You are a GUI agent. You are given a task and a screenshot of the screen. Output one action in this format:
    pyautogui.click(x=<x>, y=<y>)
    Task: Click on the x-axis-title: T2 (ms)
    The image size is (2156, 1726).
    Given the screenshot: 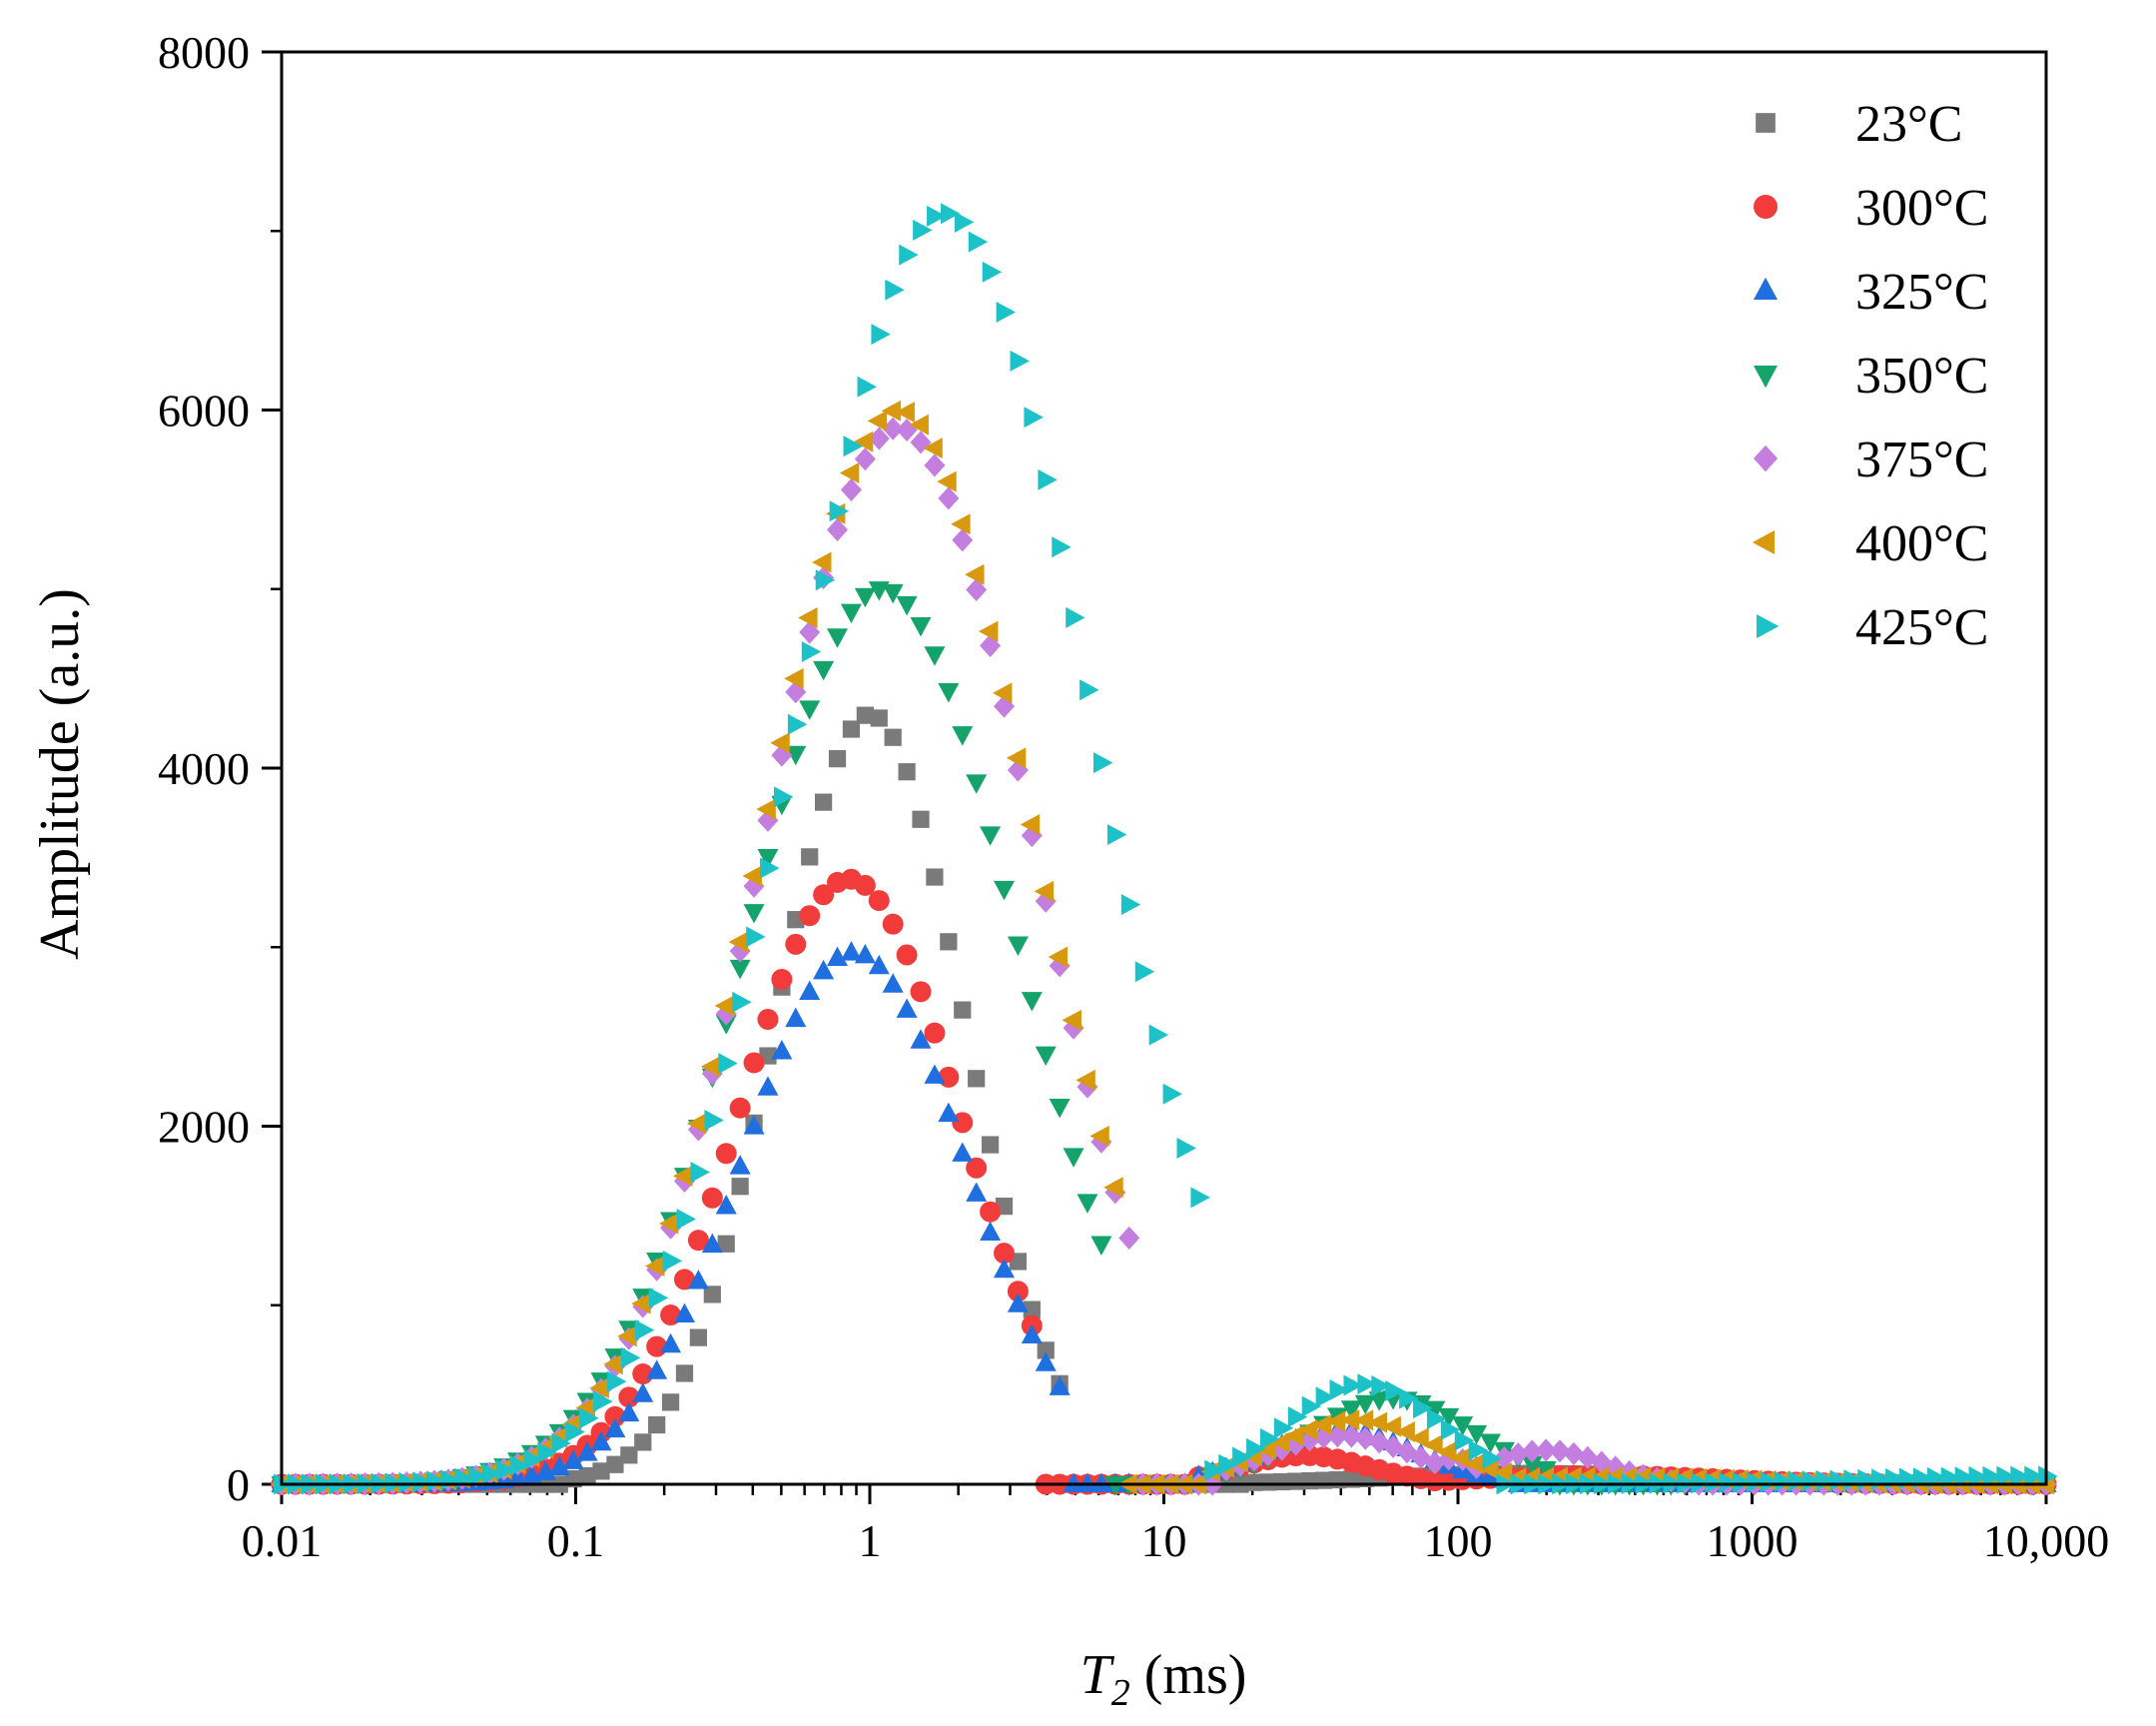 What is the action you would take?
    pyautogui.click(x=1164, y=1679)
    